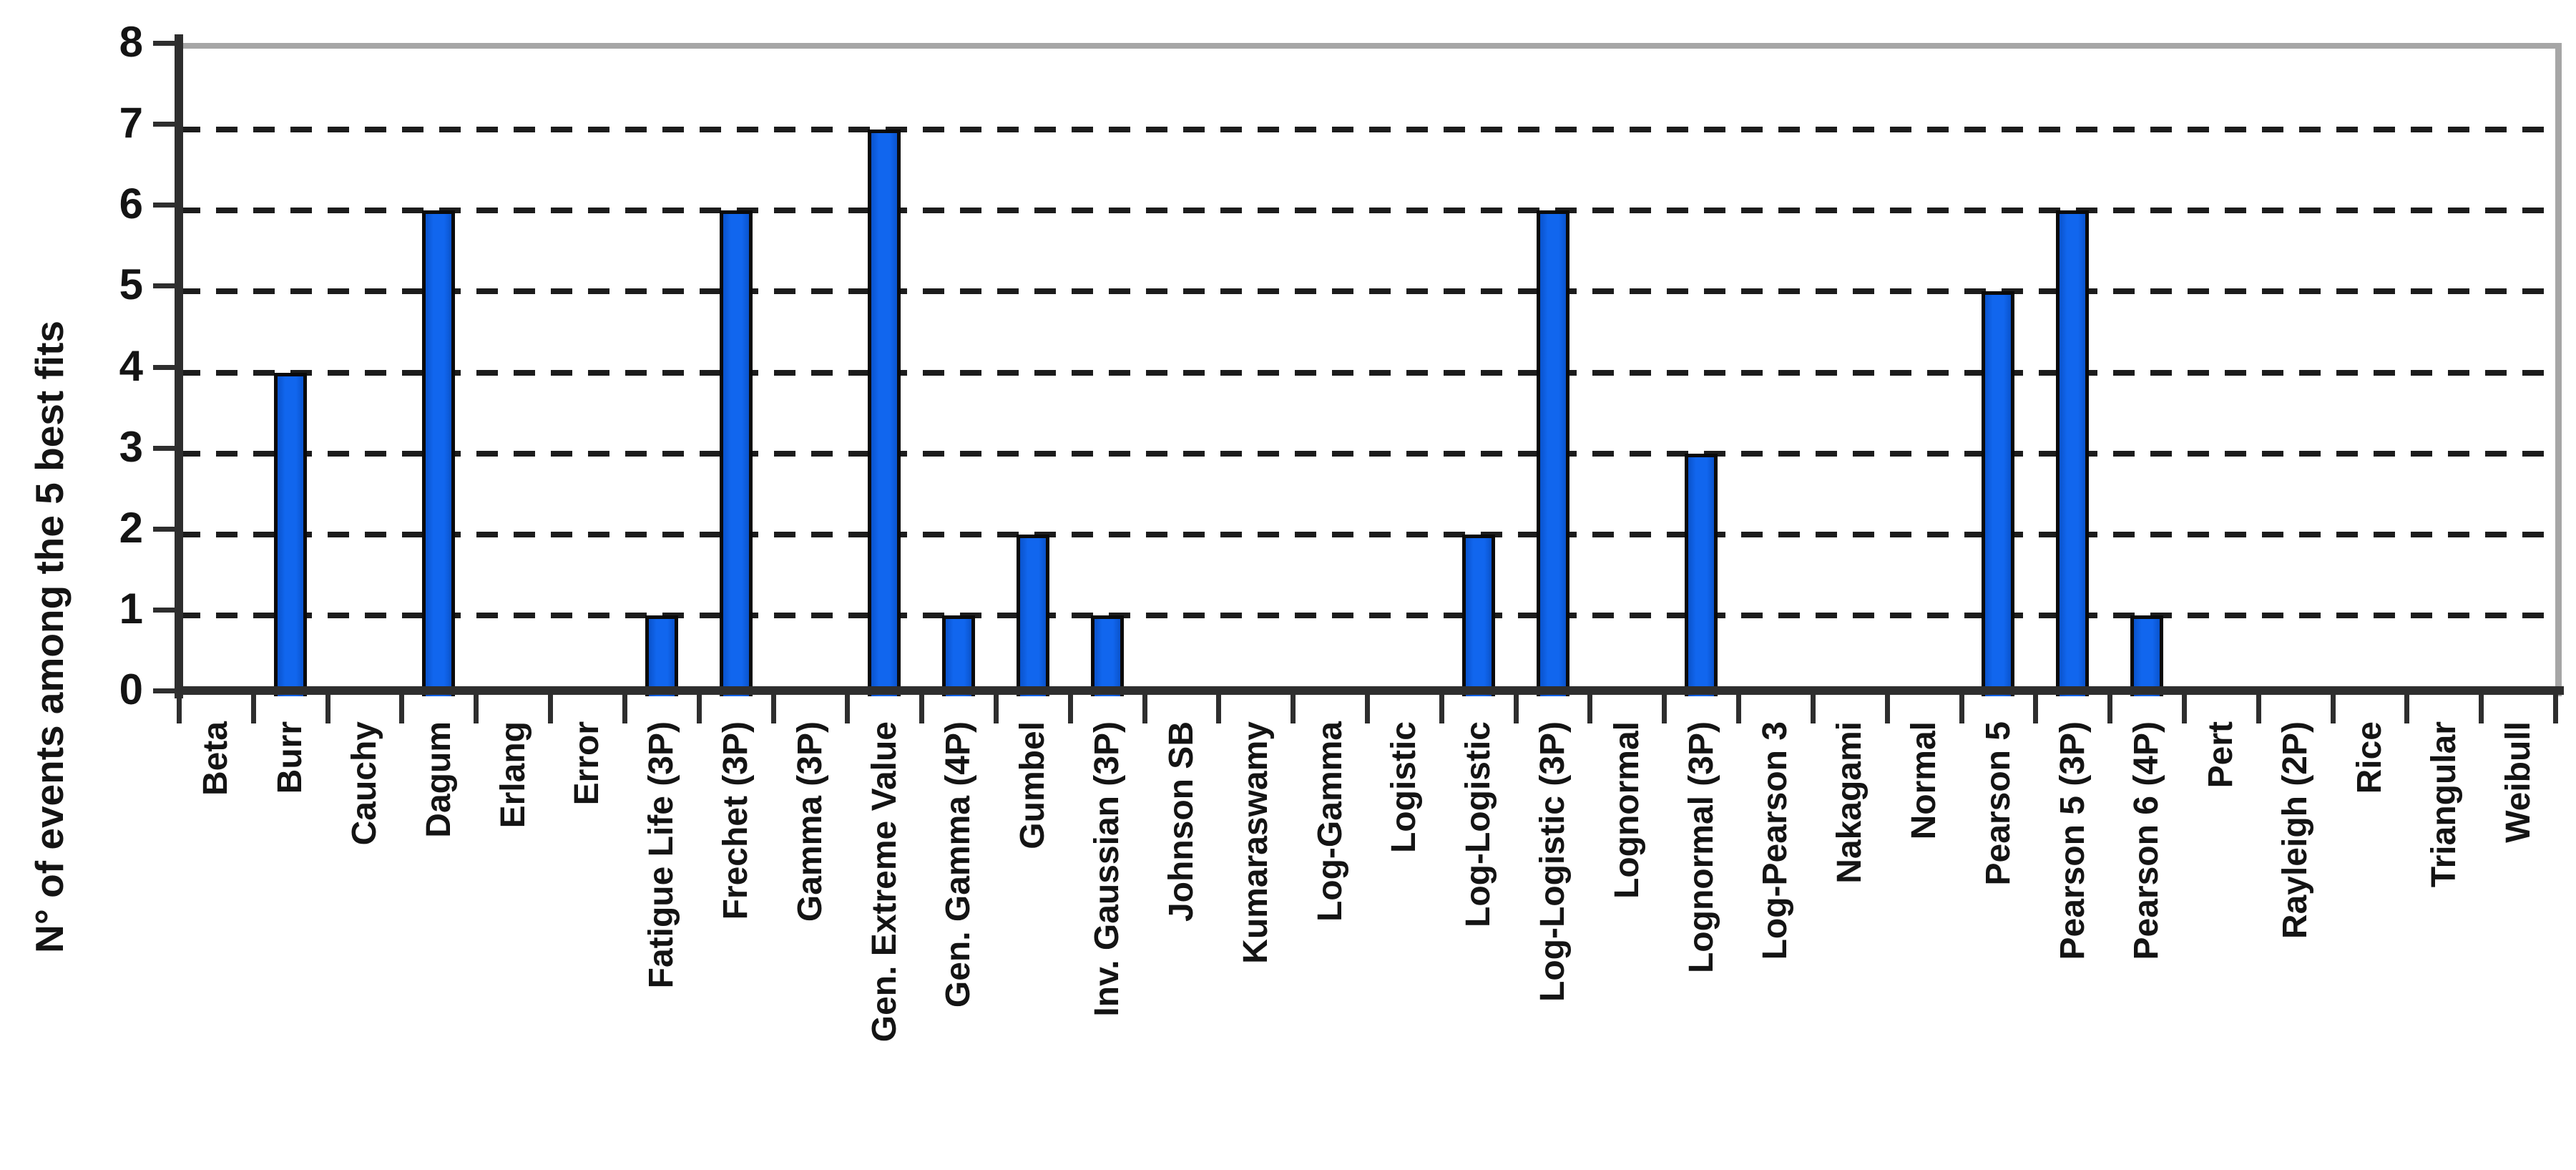 Image resolution: width=2576 pixels, height=1170 pixels. I want to click on x-label-burr: Burr, so click(290, 757).